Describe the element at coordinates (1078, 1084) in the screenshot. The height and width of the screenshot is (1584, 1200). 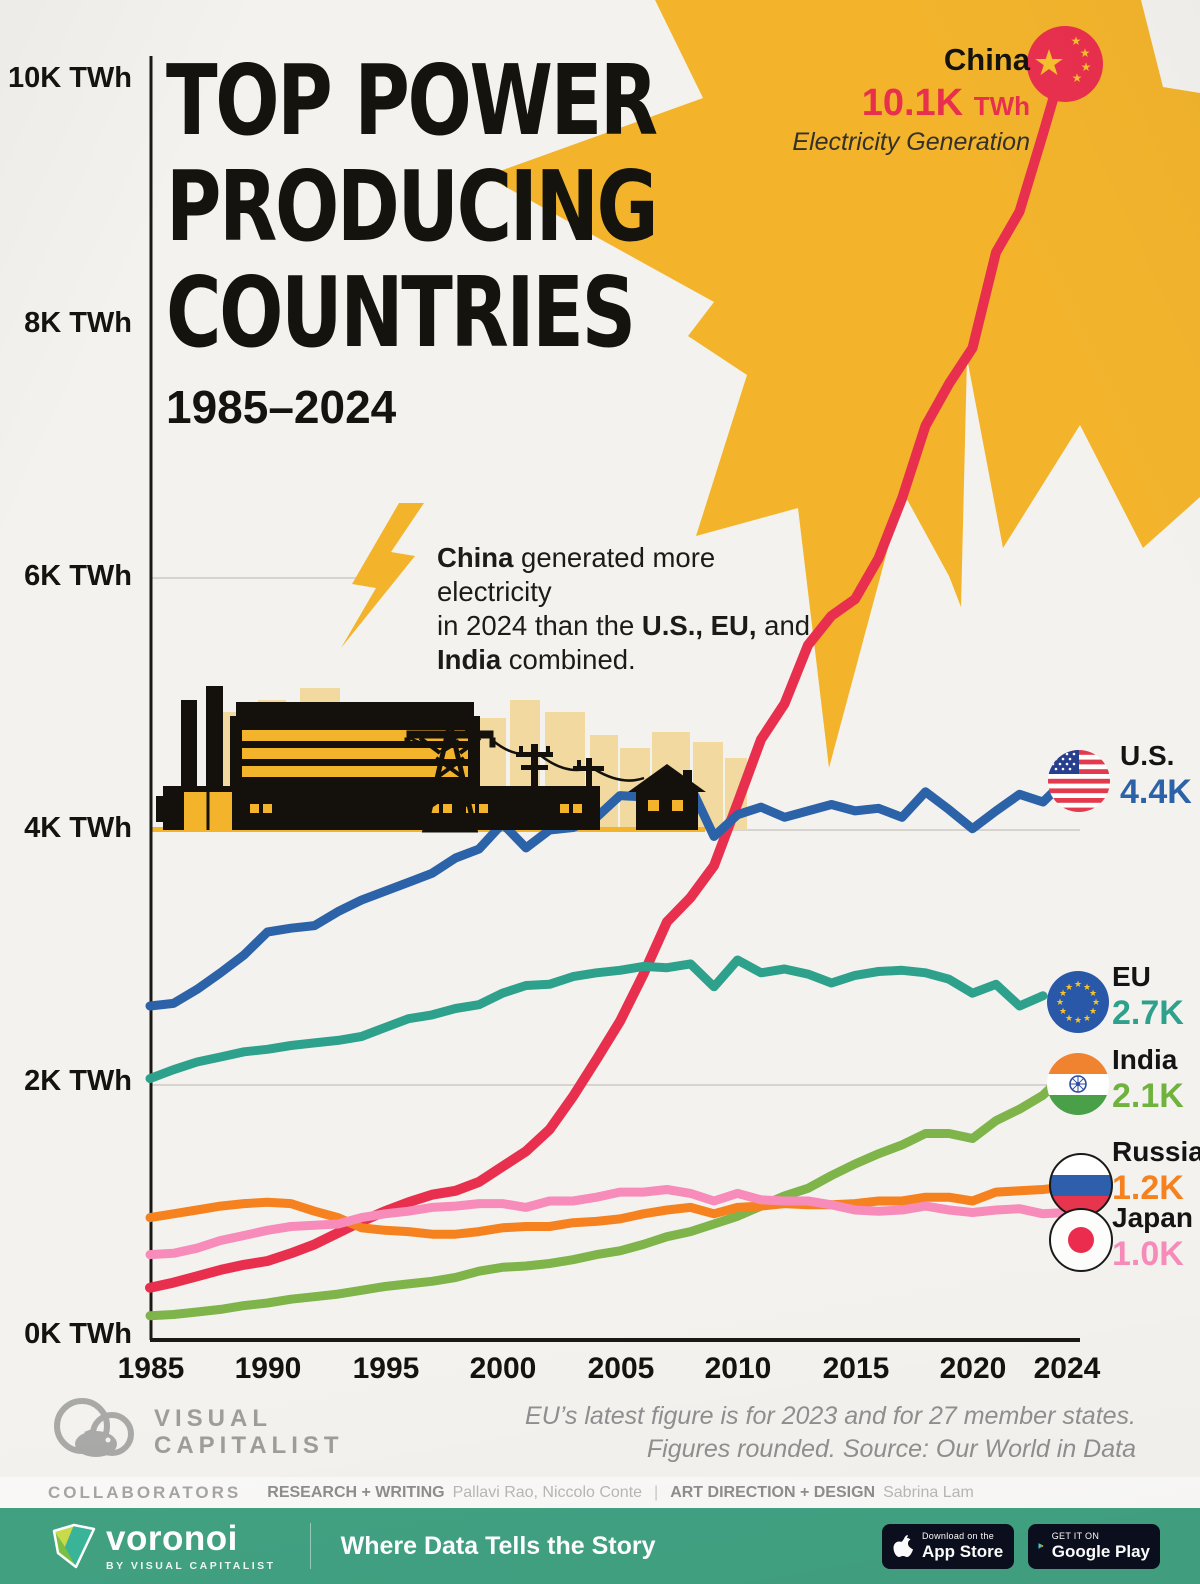
I see `india-flag-icon` at that location.